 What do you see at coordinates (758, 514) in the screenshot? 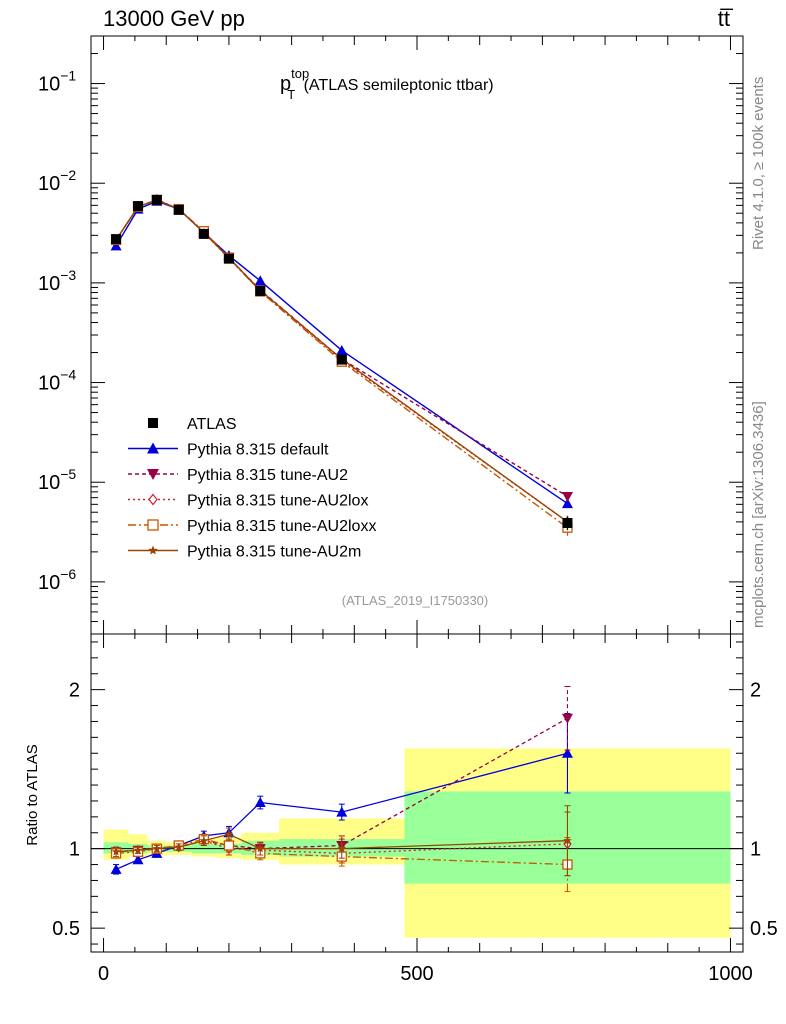
I see `mcplots-label: mcplots.cern.ch [arXiv:1306.3436]` at bounding box center [758, 514].